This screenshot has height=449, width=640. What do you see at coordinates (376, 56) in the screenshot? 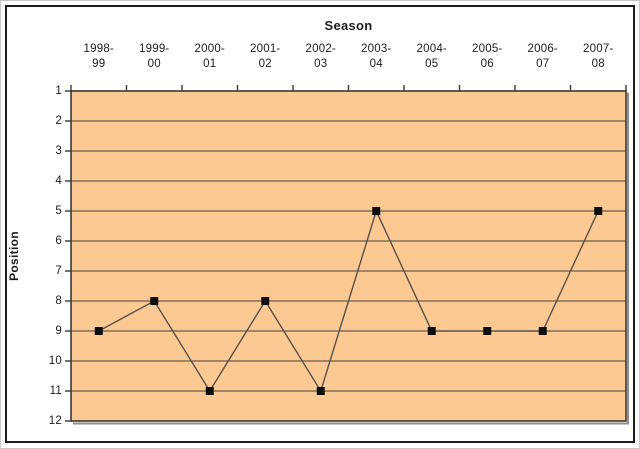
I see `x-tick-label: 2003- 04` at bounding box center [376, 56].